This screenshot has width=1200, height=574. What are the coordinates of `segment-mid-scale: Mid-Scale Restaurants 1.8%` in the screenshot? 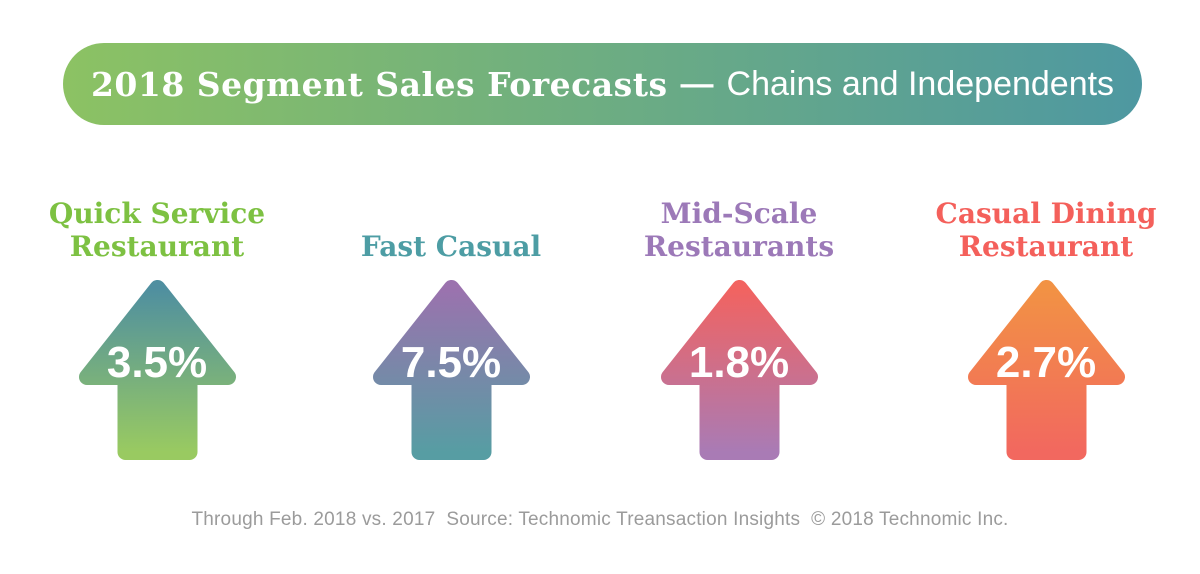 It's located at (739, 325).